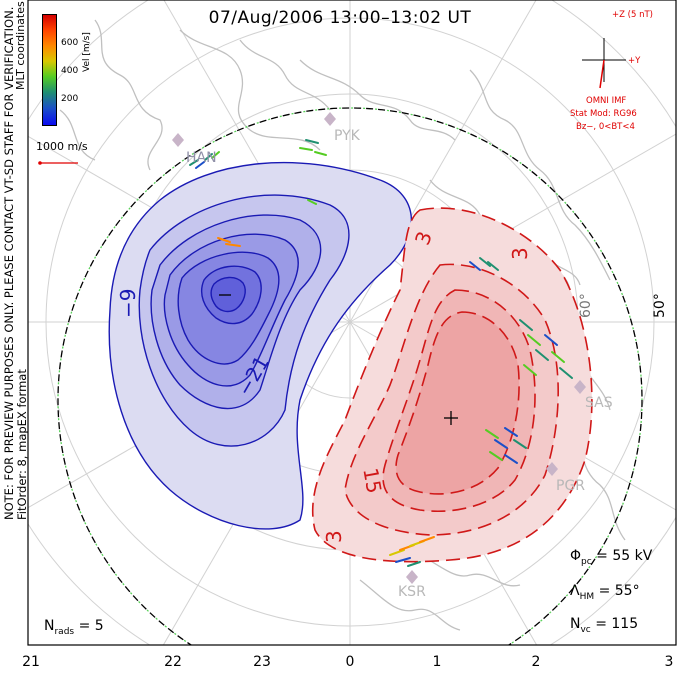  Describe the element at coordinates (31, 662) in the screenshot. I see `mlt-tick-21: 21` at that location.